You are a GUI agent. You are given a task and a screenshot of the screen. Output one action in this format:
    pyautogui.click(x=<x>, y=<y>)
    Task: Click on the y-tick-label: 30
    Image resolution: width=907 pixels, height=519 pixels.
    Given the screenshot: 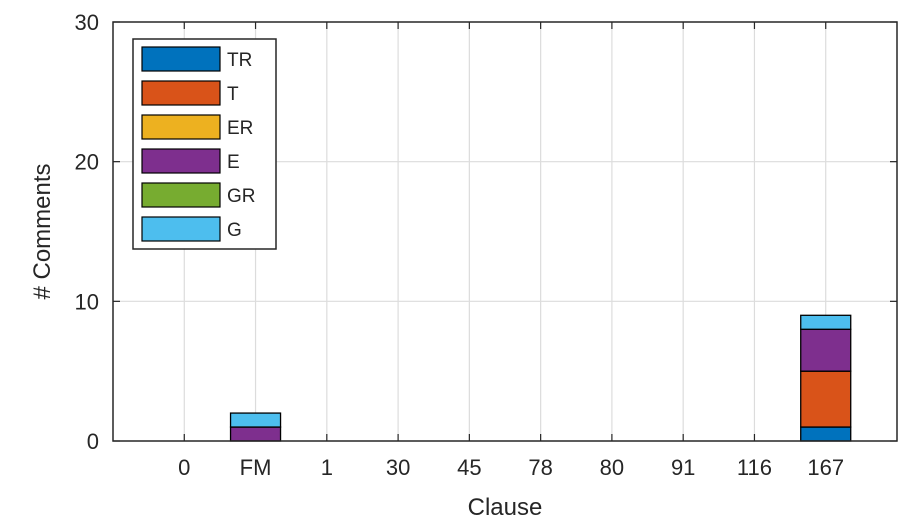 What is the action you would take?
    pyautogui.click(x=87, y=22)
    